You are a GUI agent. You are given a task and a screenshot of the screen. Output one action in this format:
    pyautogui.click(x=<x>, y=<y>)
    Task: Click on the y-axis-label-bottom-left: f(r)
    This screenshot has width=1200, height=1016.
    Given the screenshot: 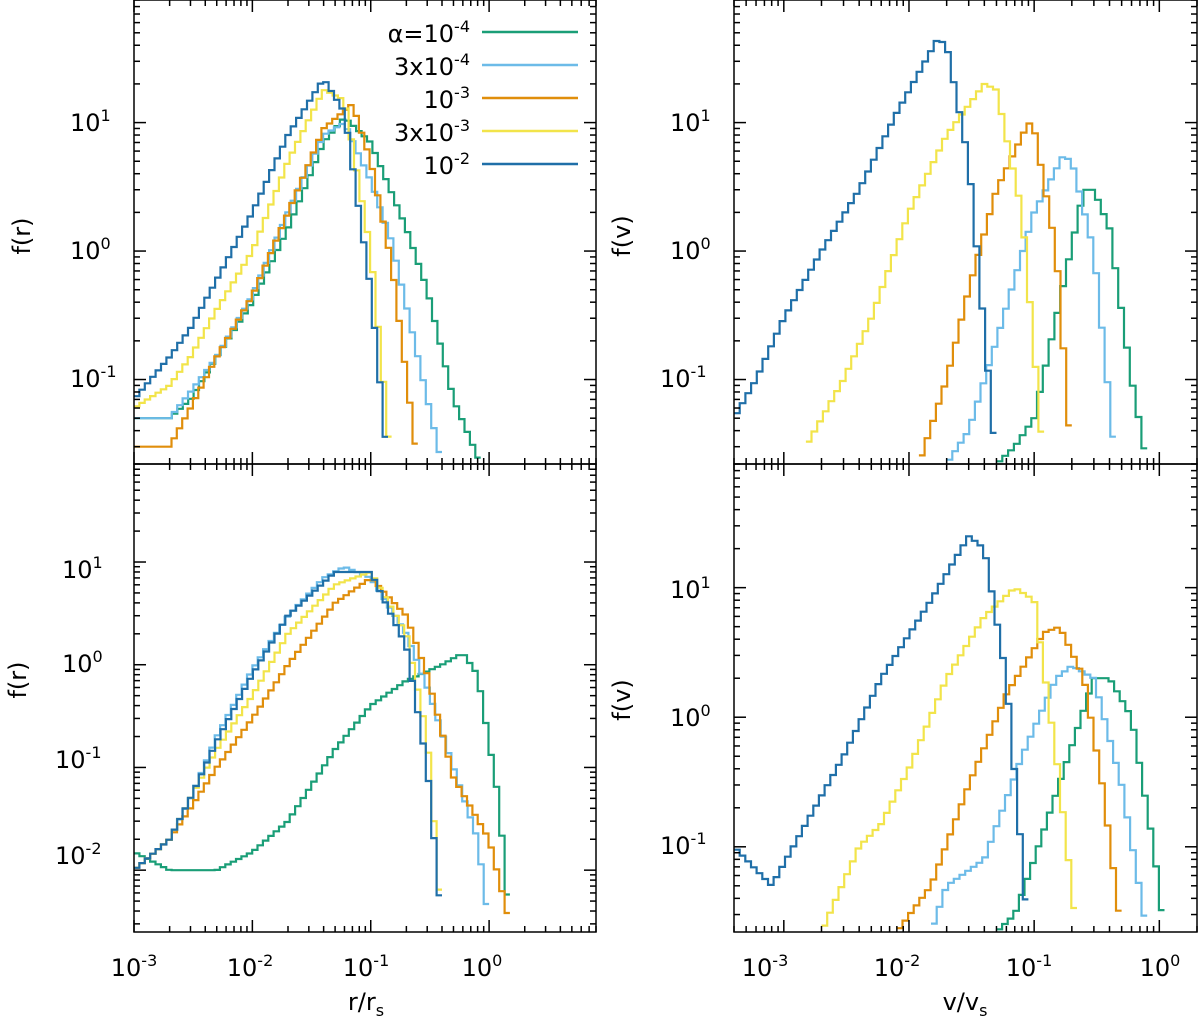 What is the action you would take?
    pyautogui.click(x=18, y=679)
    